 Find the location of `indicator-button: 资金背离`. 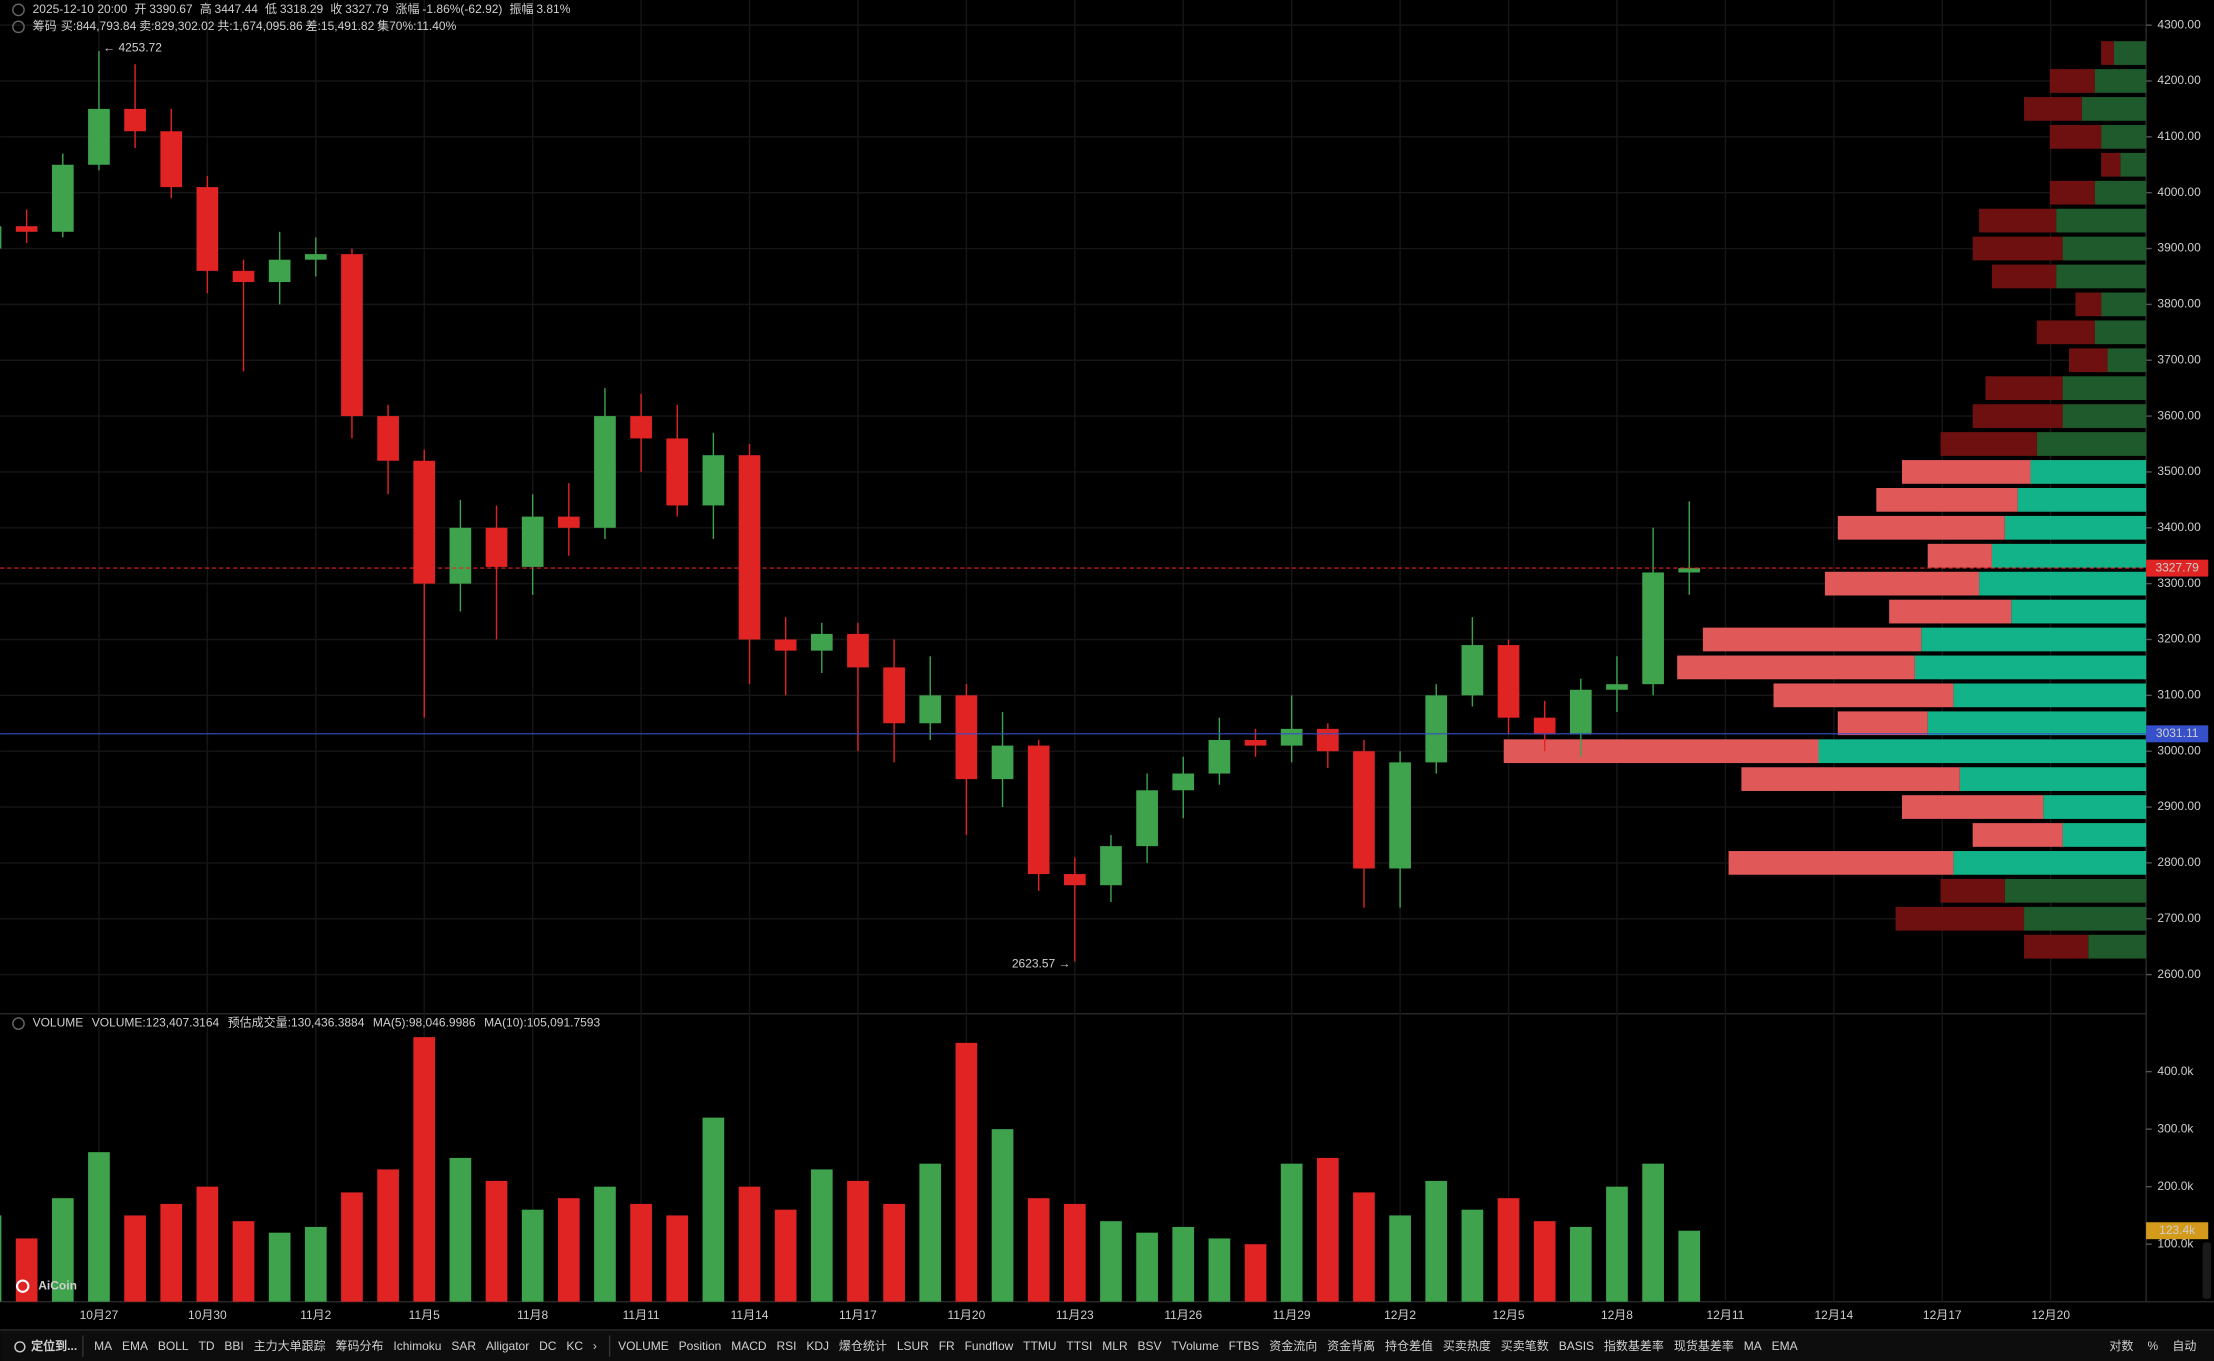

indicator-button: 资金背离 is located at coordinates (1351, 1345).